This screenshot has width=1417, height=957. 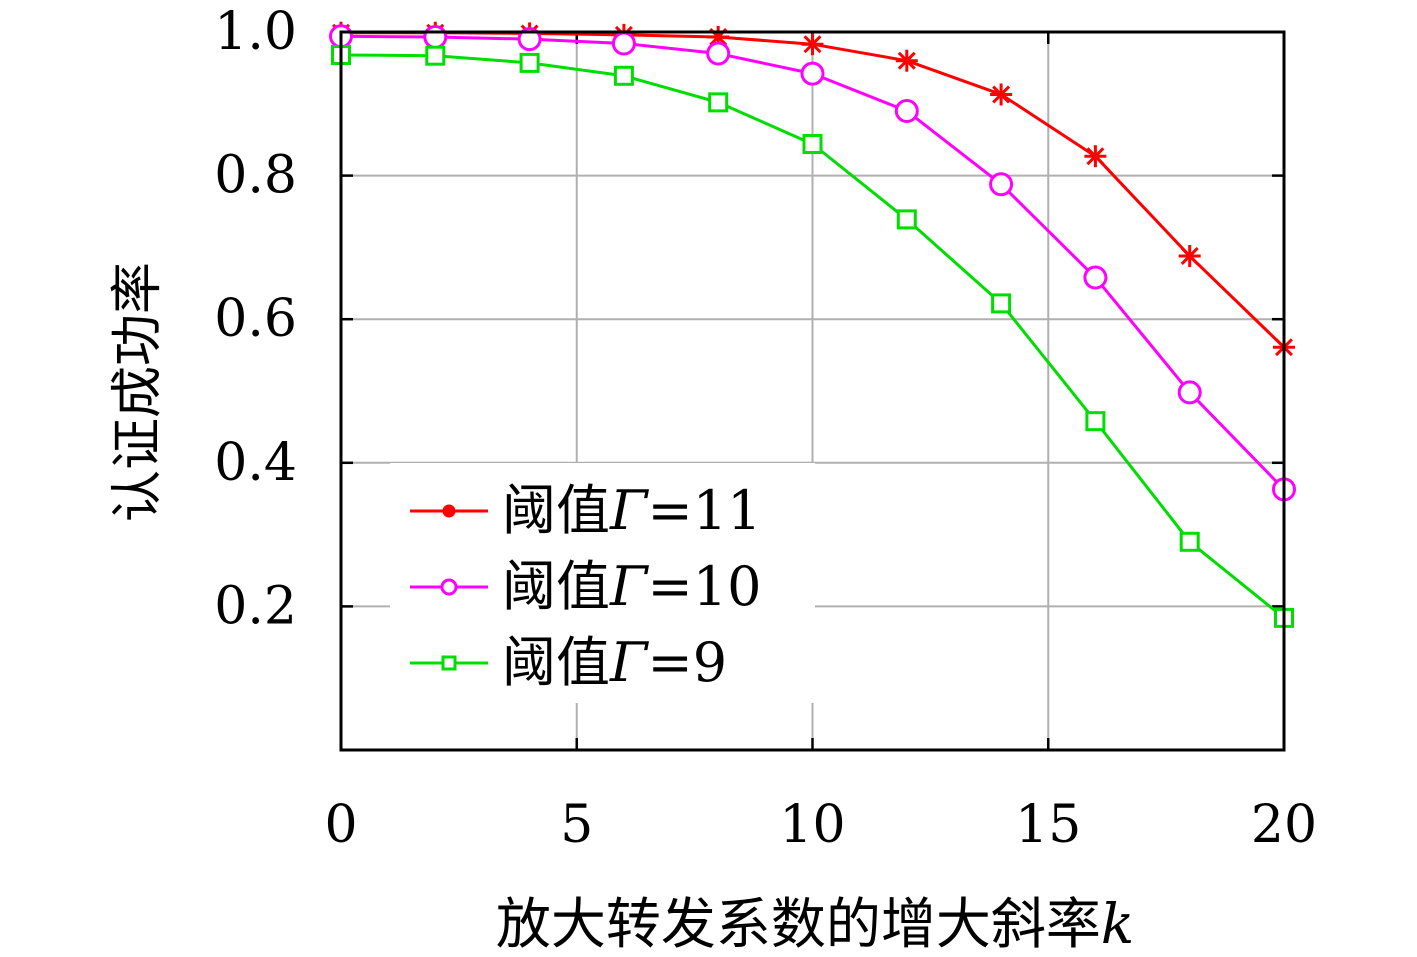 What do you see at coordinates (1048, 825) in the screenshot?
I see `x-tick-label: 15` at bounding box center [1048, 825].